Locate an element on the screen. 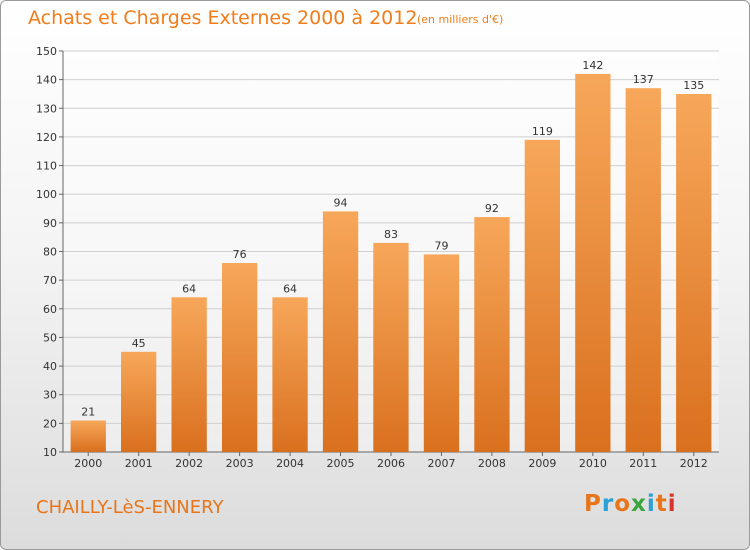 Image resolution: width=750 pixels, height=550 pixels. data-label: 142 is located at coordinates (592, 65).